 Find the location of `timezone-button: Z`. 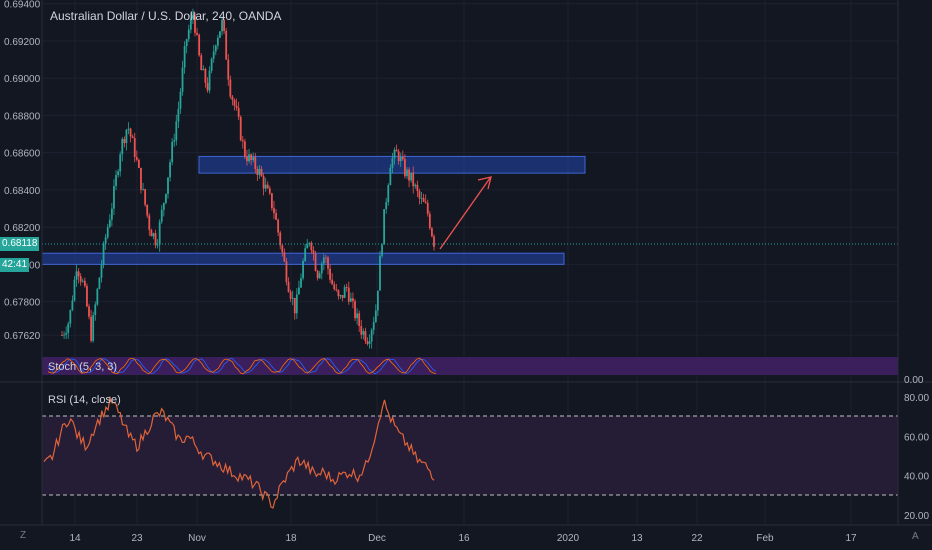

timezone-button: Z is located at coordinates (23, 535).